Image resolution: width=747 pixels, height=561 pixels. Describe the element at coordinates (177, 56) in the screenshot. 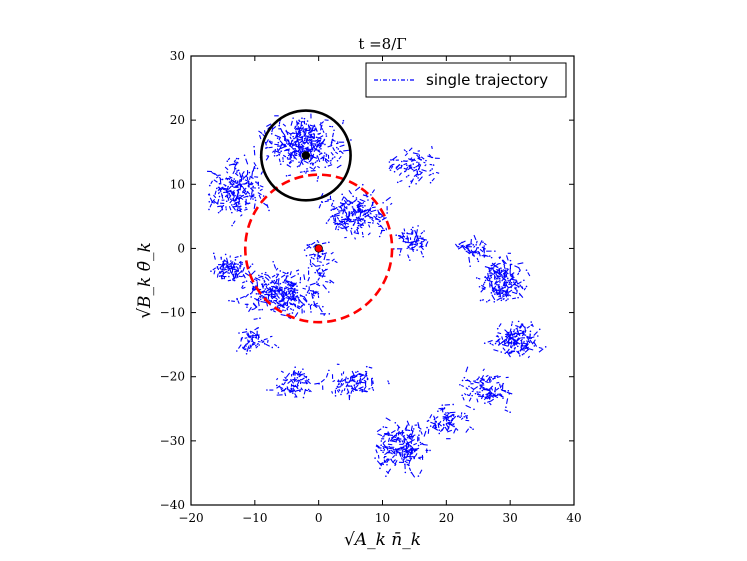

I see `y-tick-label: 30` at that location.